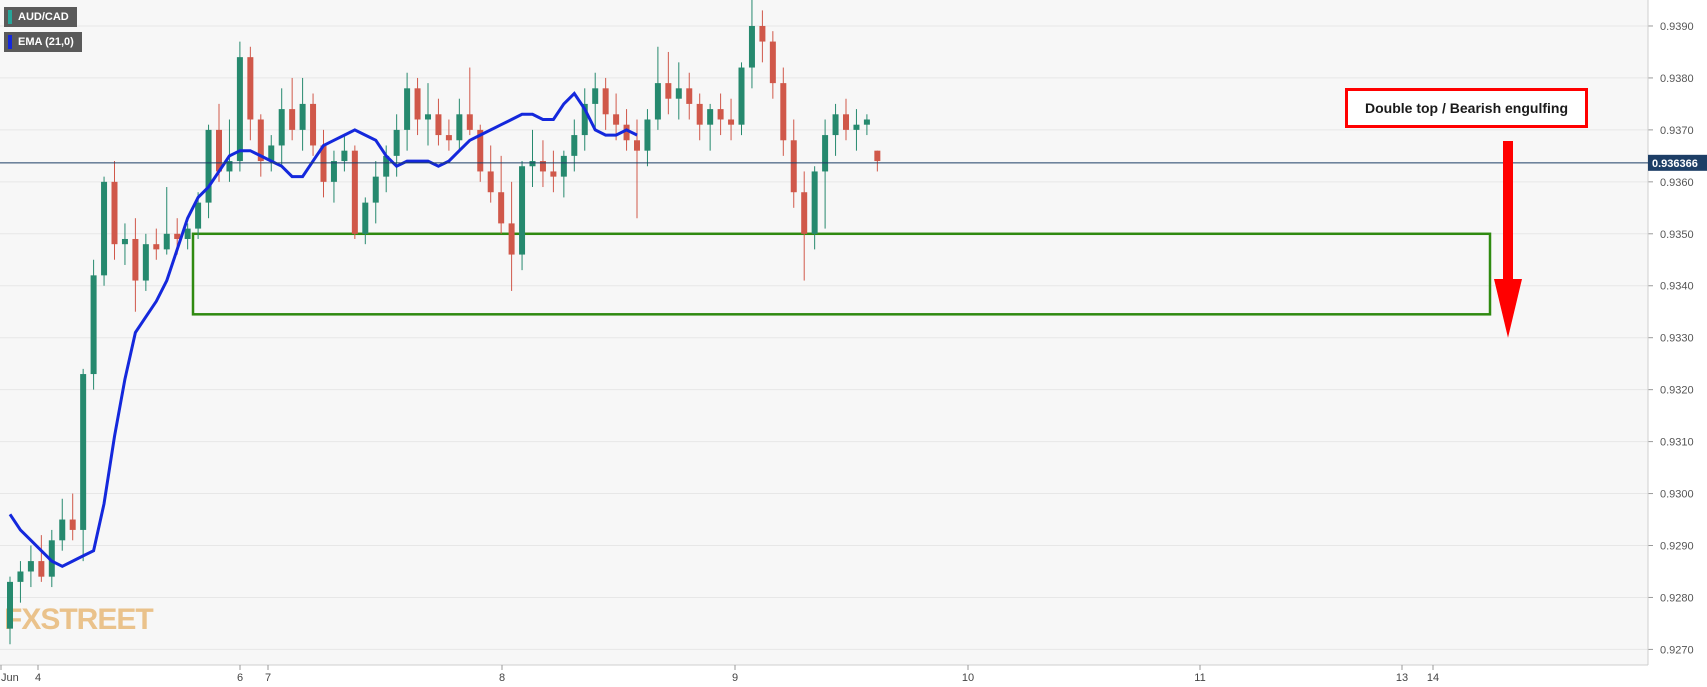 The image size is (1707, 687). I want to click on x-tick-label: 8, so click(502, 678).